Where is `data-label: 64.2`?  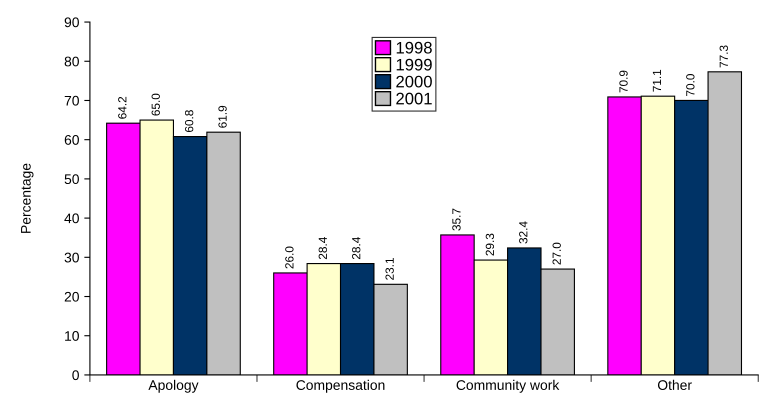
data-label: 64.2 is located at coordinates (122, 107).